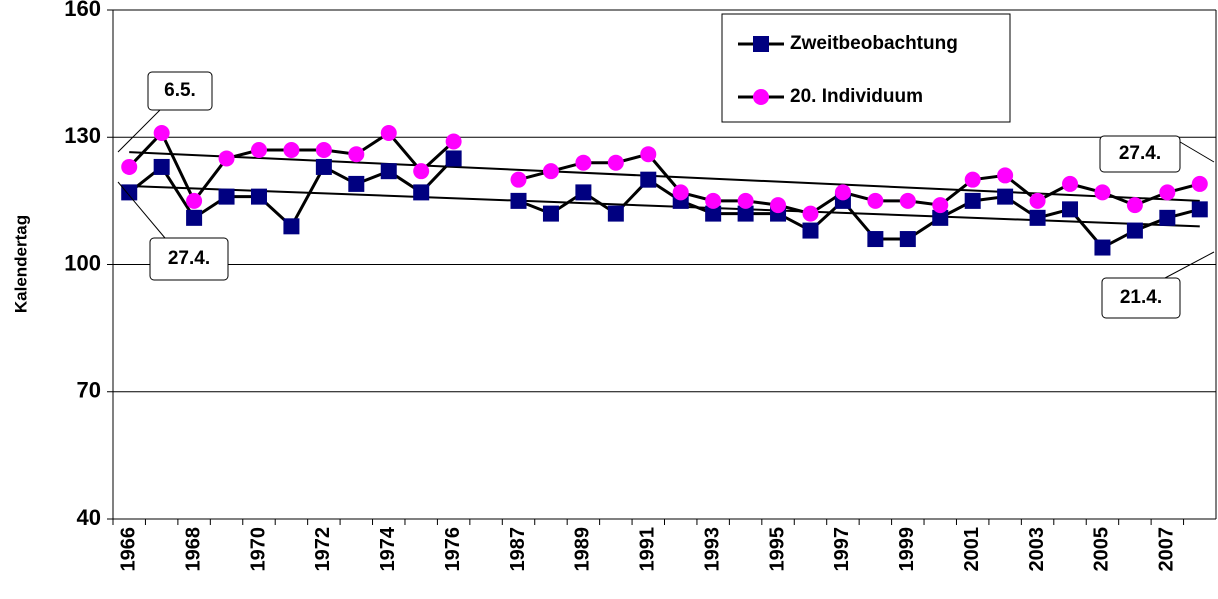  Describe the element at coordinates (1037, 549) in the screenshot. I see `x-tick-label: 2003` at that location.